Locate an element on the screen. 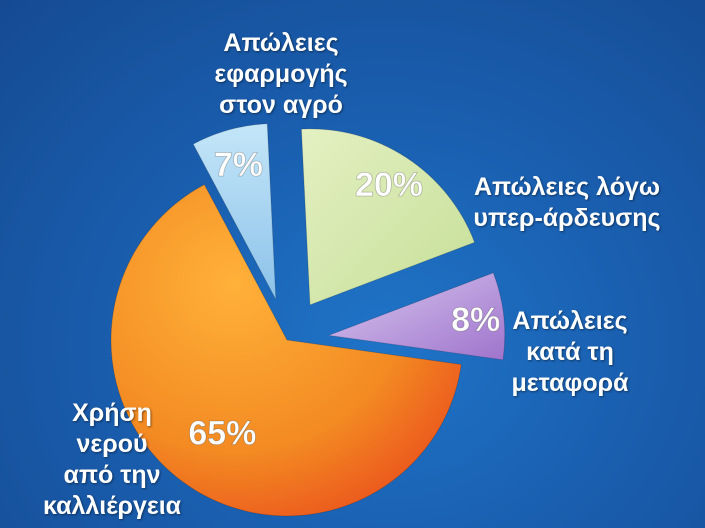 This screenshot has height=528, width=705. label-line: μεταφορά is located at coordinates (570, 383).